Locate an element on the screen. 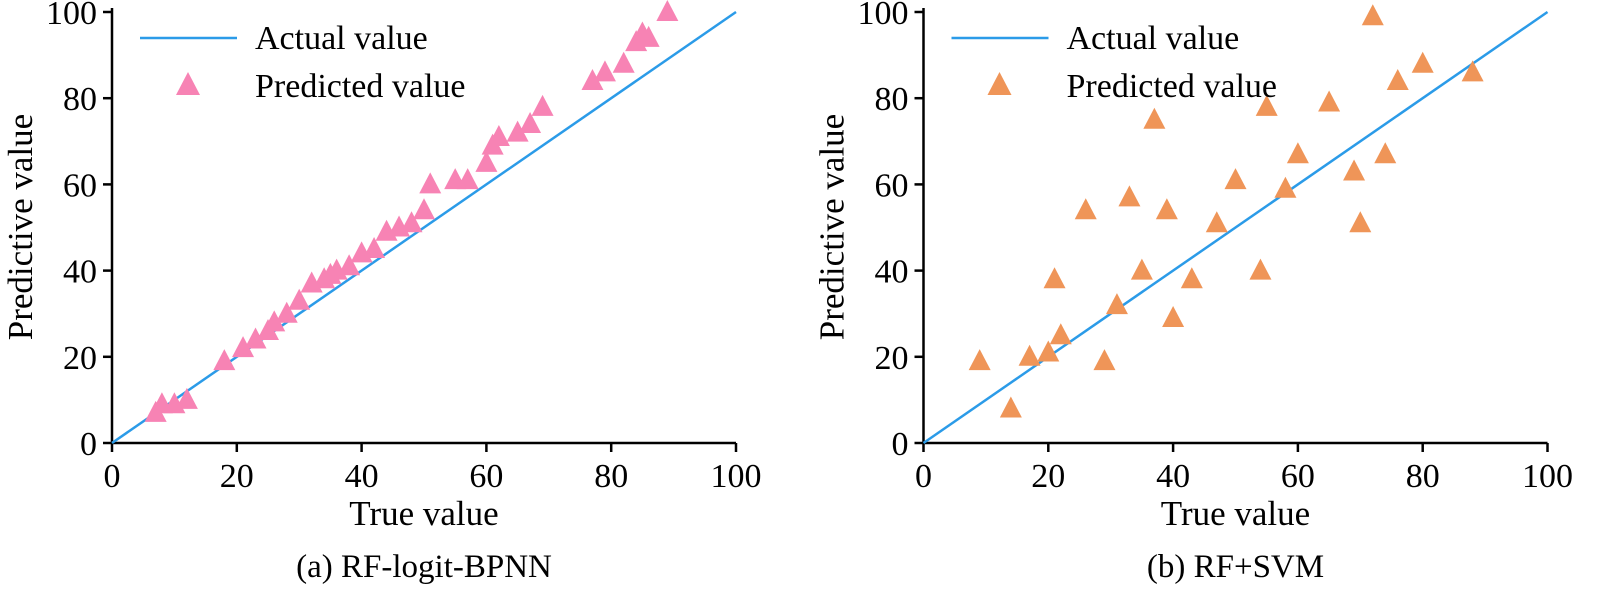 This screenshot has height=605, width=1623. chart-b-legend-predicted-label: Predicted value is located at coordinates (1172, 86).